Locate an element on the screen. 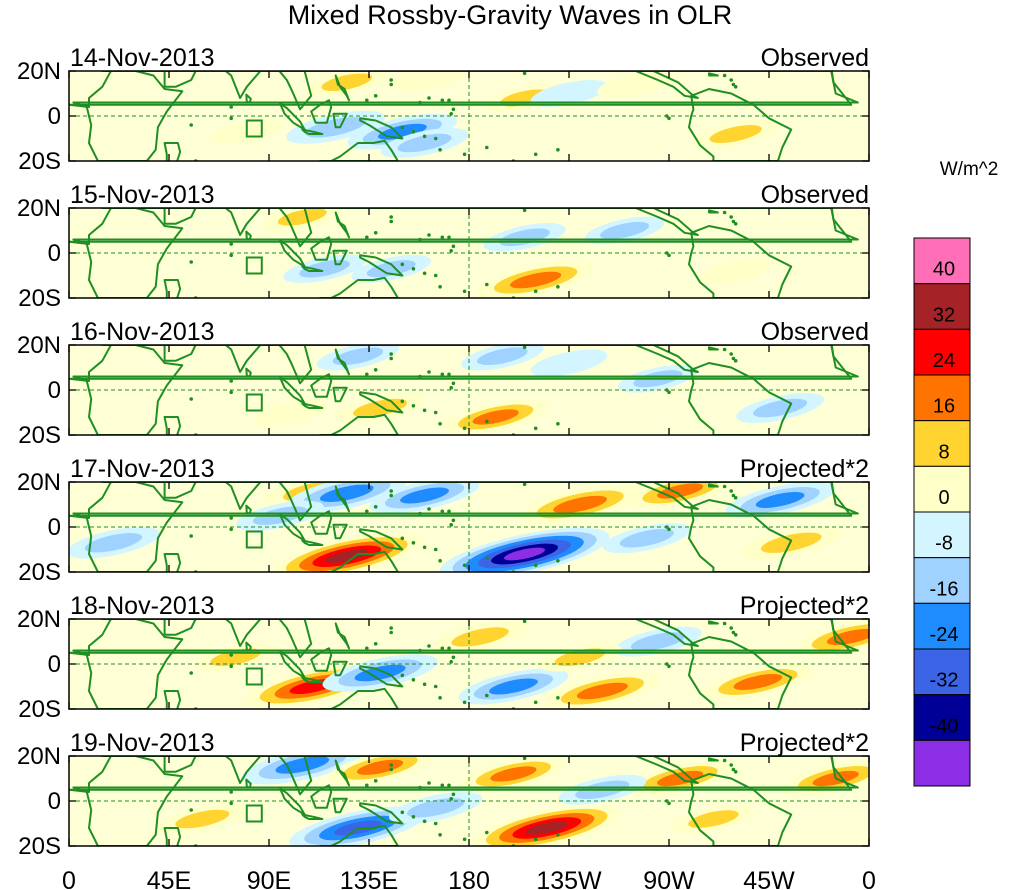  panel-6: 20N 0 20S 19-Nov-2013 Projected*2 is located at coordinates (443, 794).